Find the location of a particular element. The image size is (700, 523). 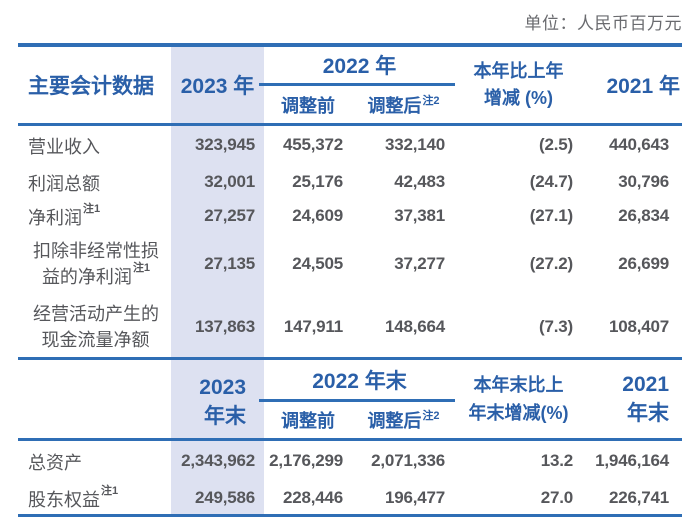

label-text: 利润总额 is located at coordinates (64, 183).